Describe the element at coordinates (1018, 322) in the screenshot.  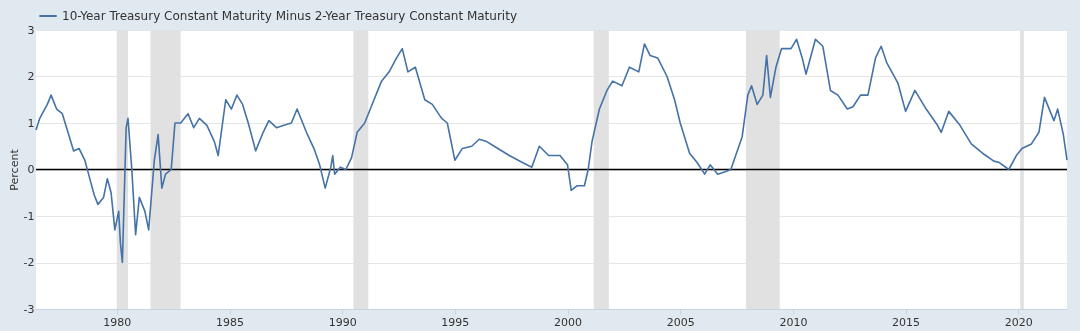
I see `x-tick-label: 2020` at that location.